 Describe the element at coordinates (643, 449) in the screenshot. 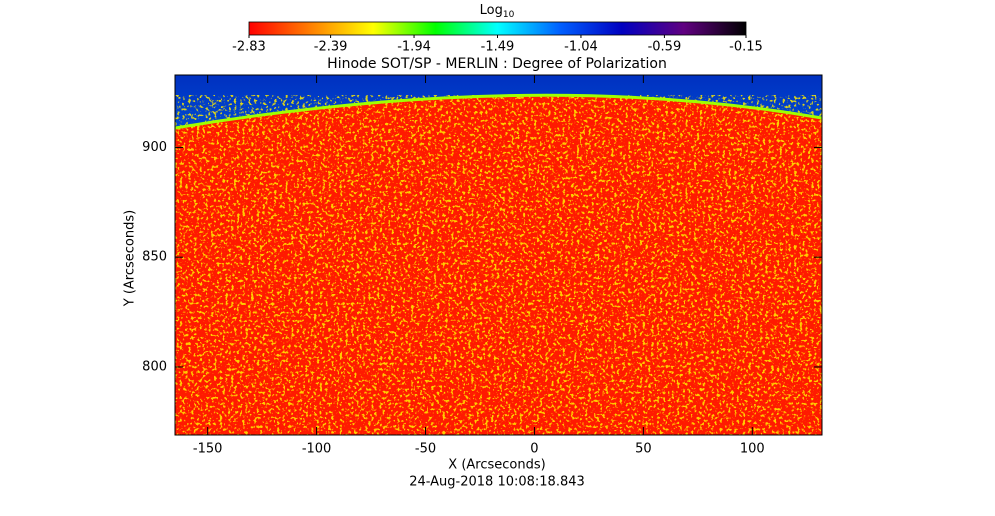

I see `x-tick-label: 50` at that location.